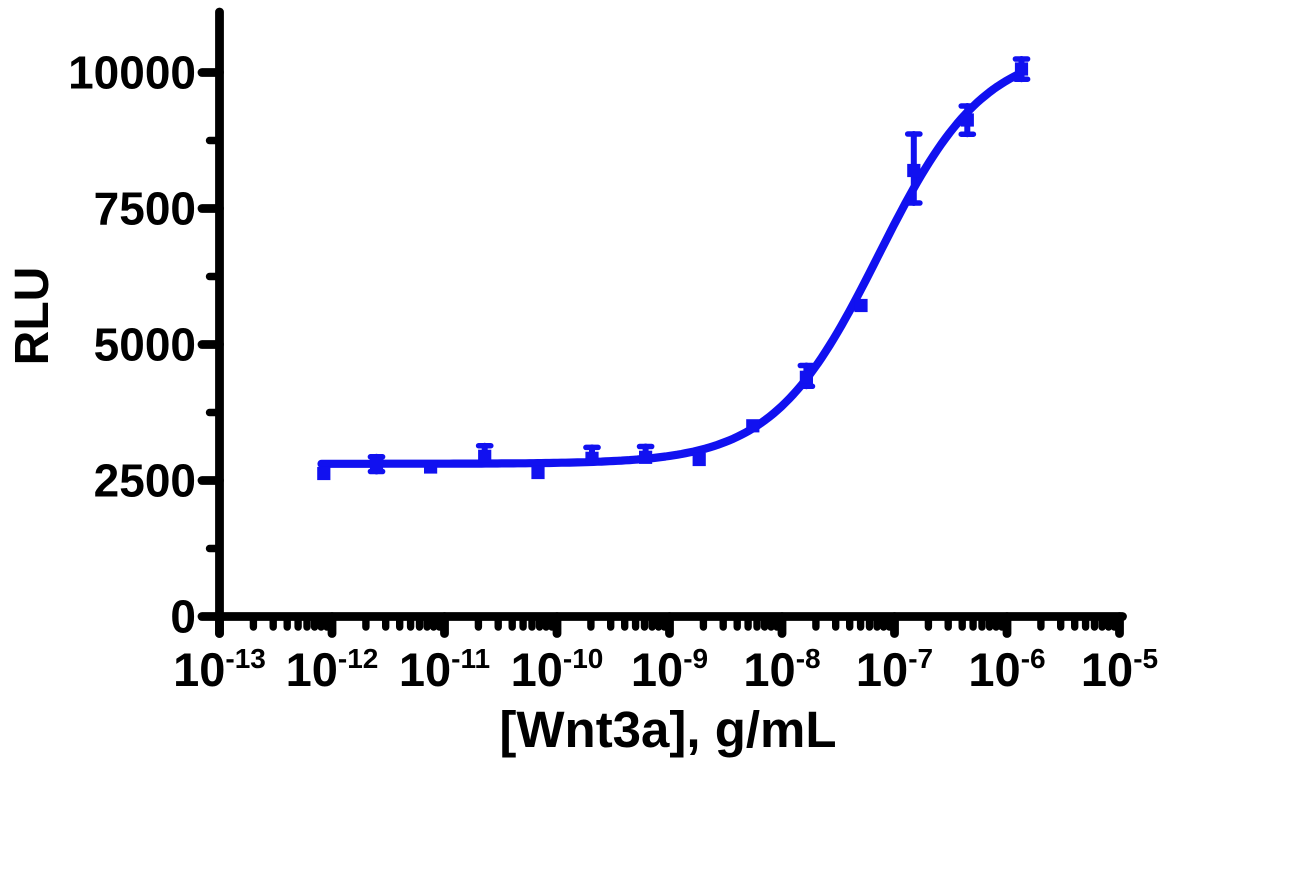  Describe the element at coordinates (145, 344) in the screenshot. I see `svg-text: 5000` at that location.